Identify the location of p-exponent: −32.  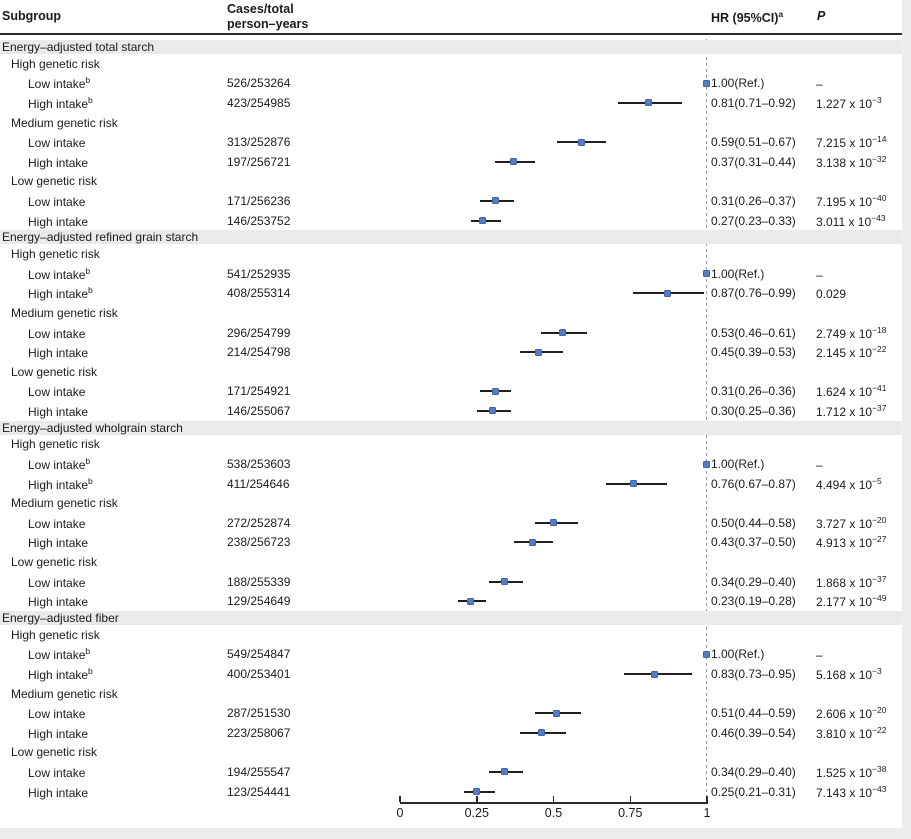
(879, 158).